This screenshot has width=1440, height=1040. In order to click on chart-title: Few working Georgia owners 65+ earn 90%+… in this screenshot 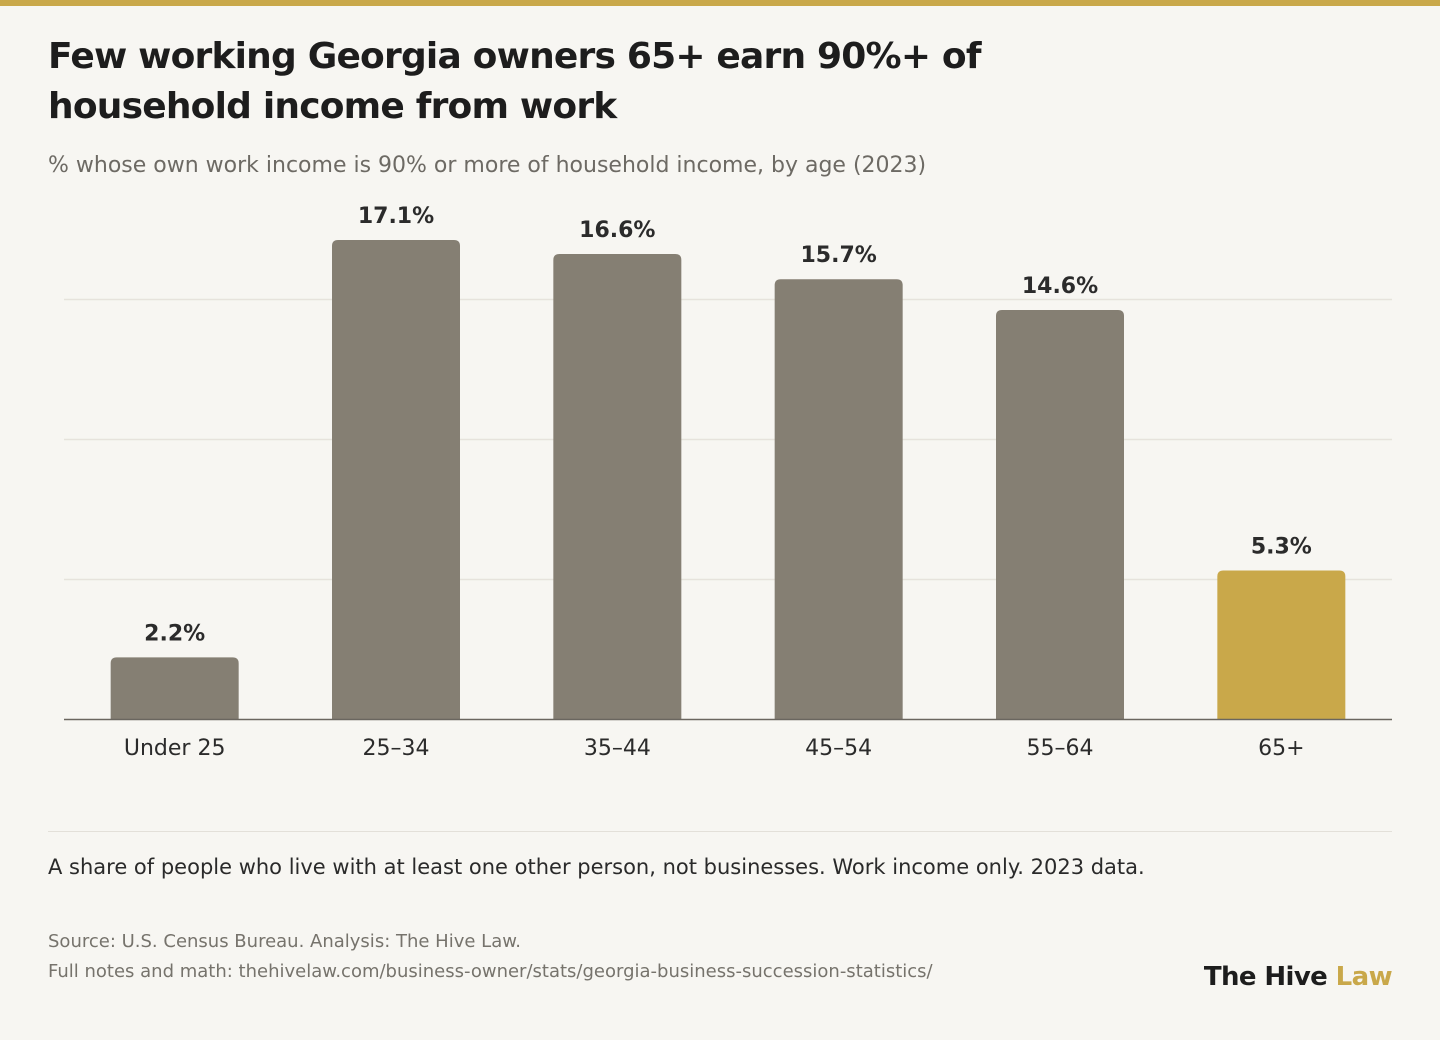, I will do `click(515, 81)`.